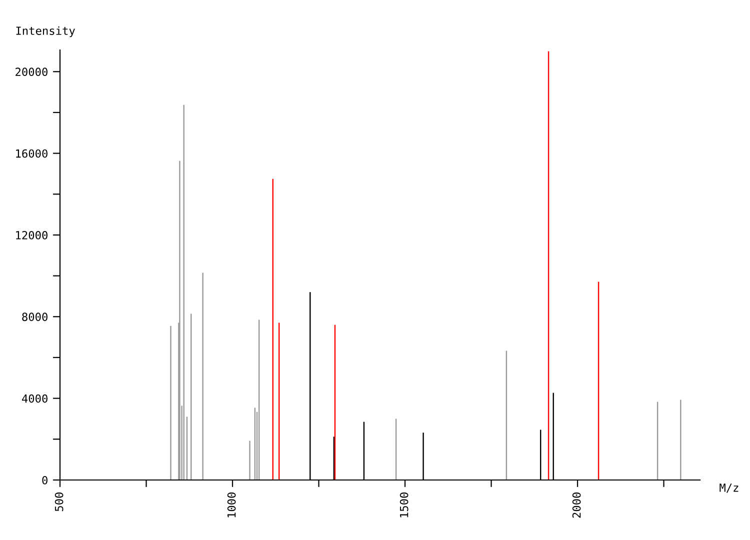 The height and width of the screenshot is (540, 750). I want to click on y-tick-label: 20000, so click(32, 72).